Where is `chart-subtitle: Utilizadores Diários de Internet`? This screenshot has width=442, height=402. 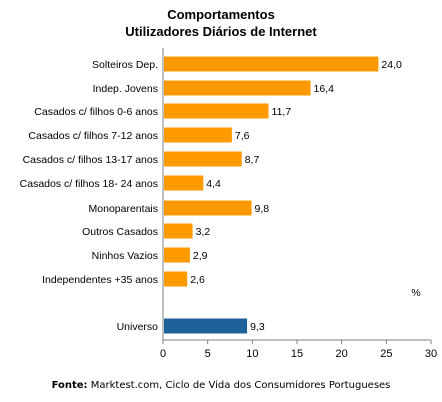
chart-subtitle: Utilizadores Diários de Internet is located at coordinates (221, 31).